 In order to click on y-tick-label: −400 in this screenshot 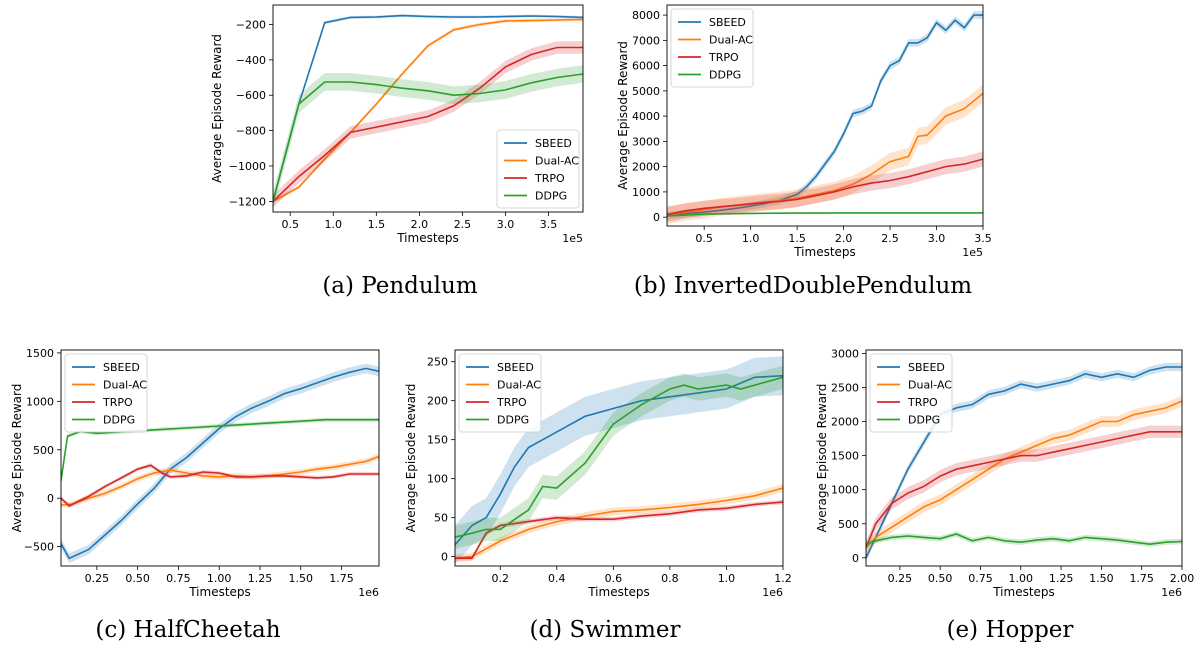, I will do `click(251, 60)`.